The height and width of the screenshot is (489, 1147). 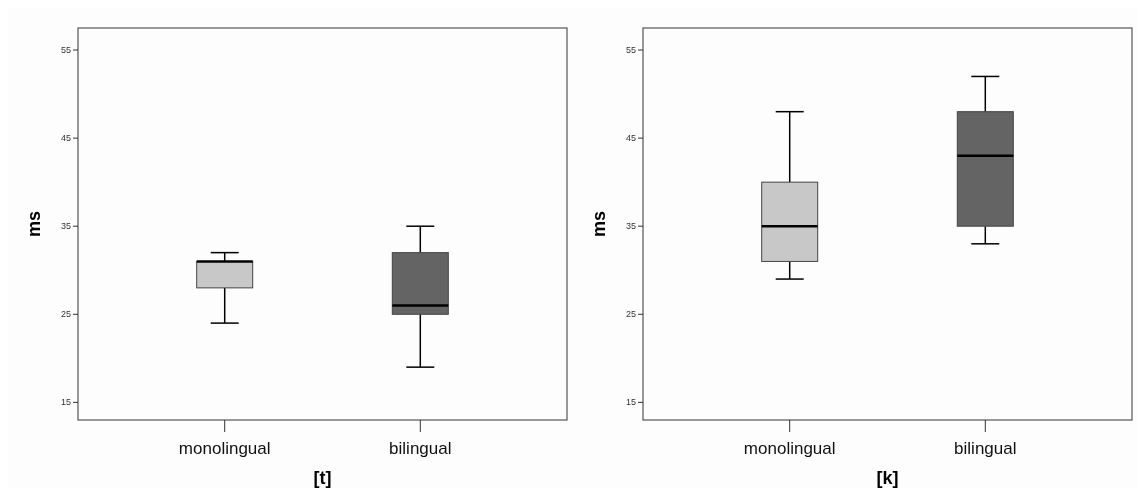 I want to click on x-axis-title: [k], so click(x=887, y=478).